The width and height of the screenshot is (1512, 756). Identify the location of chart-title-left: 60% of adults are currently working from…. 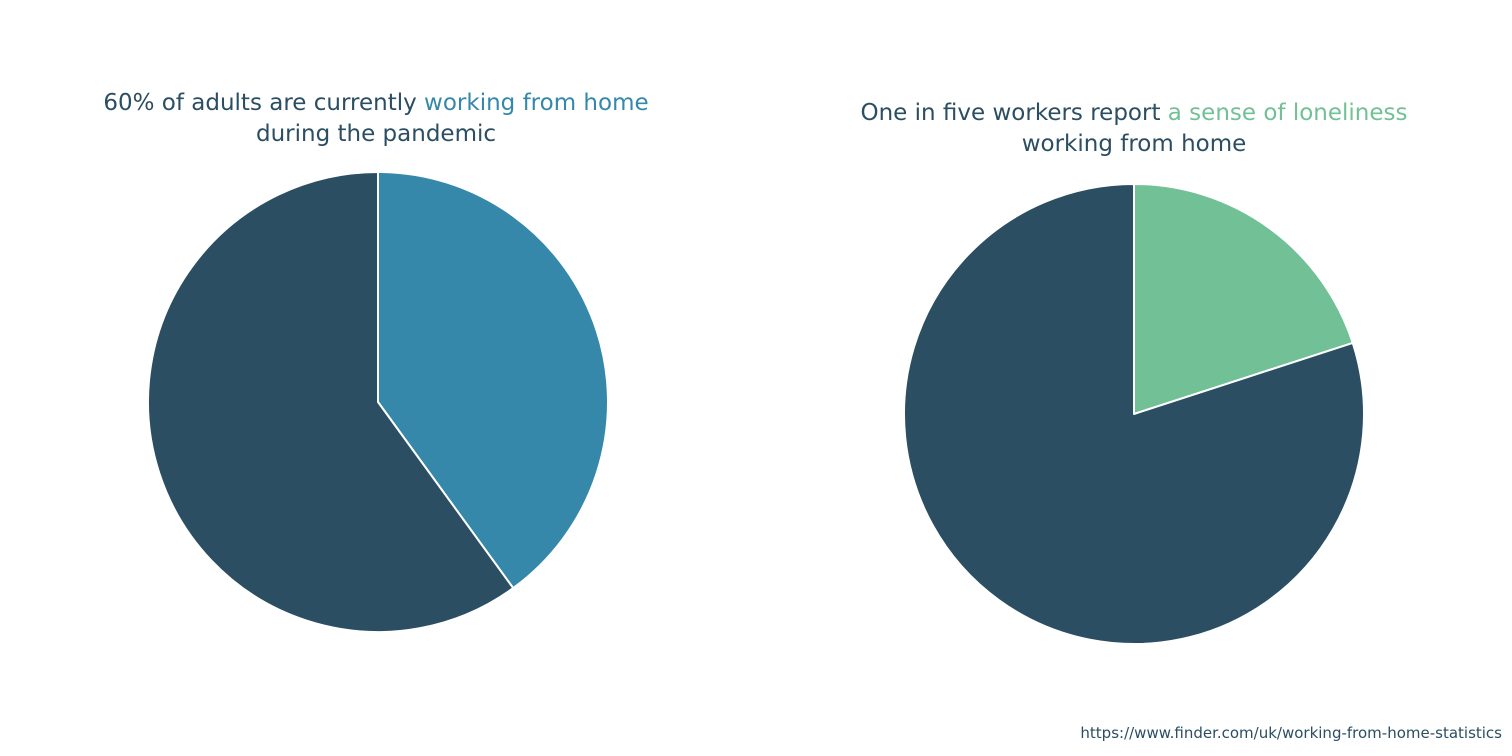
(376, 119).